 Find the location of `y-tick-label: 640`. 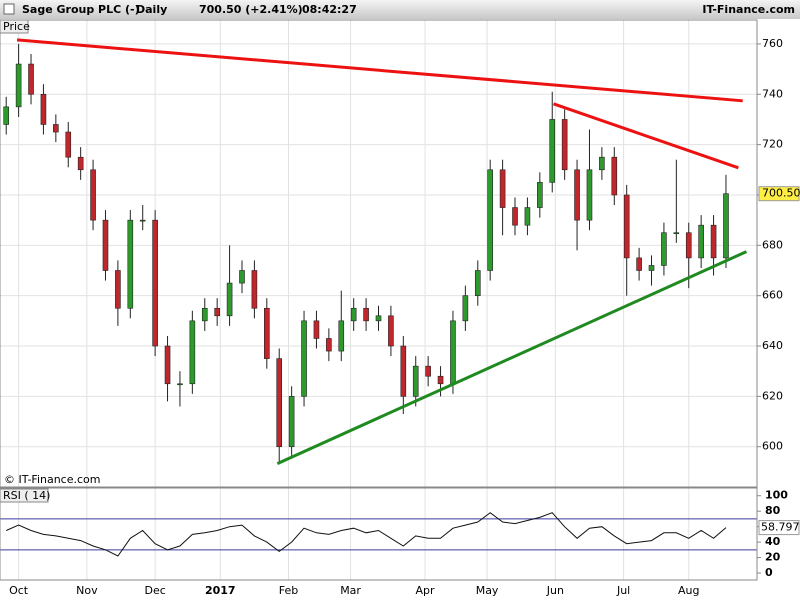

y-tick-label: 640 is located at coordinates (772, 345).